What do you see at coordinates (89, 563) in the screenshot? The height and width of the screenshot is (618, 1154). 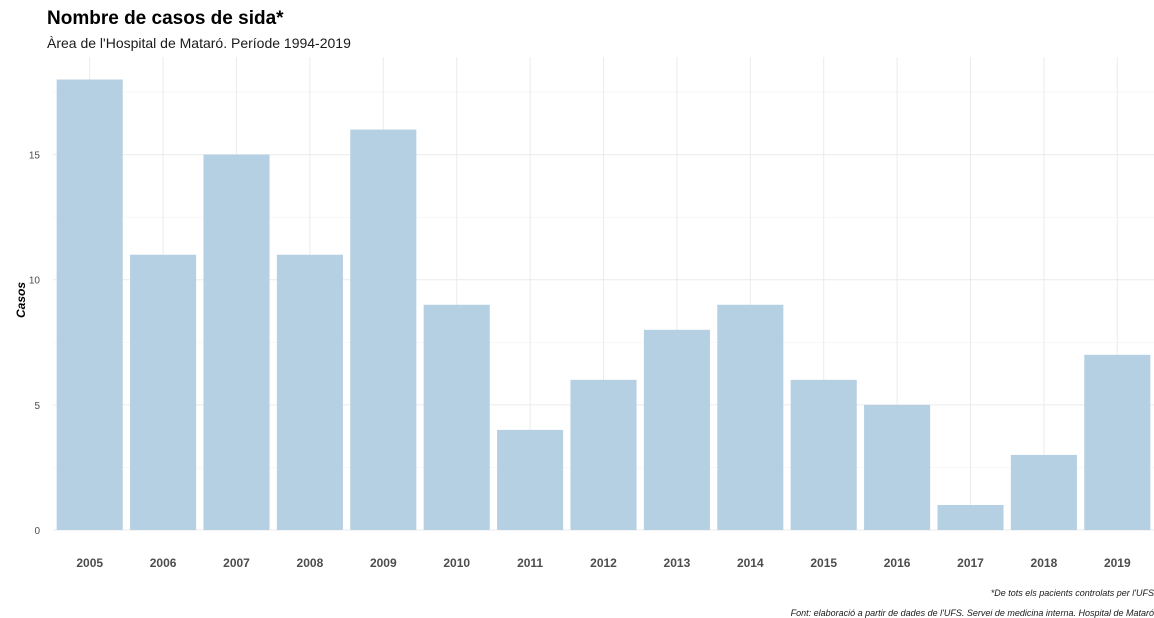 I see `x-tick-label: 2005` at bounding box center [89, 563].